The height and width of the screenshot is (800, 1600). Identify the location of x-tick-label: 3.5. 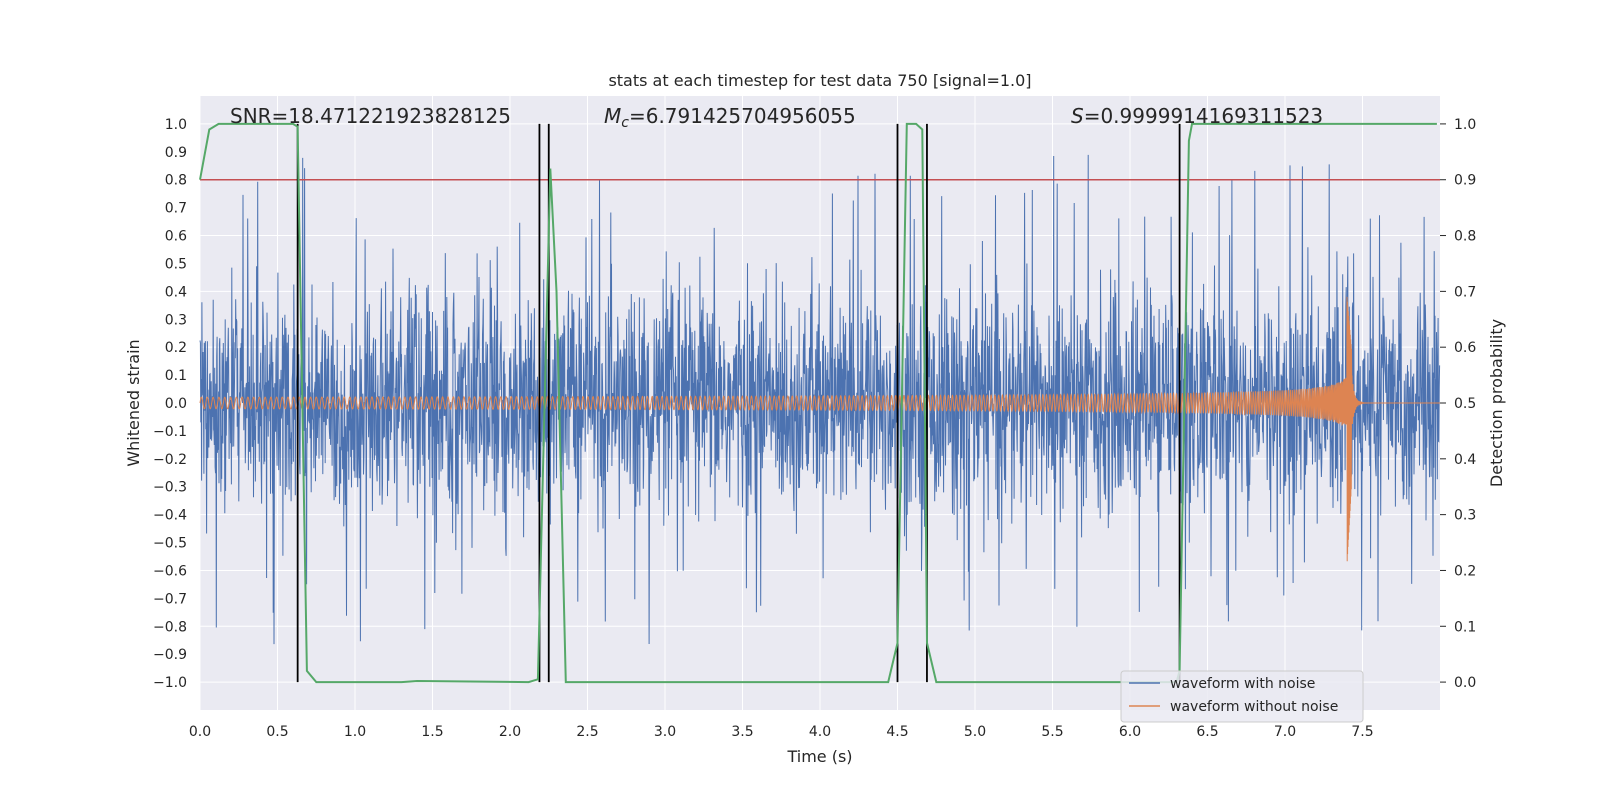
(742, 732).